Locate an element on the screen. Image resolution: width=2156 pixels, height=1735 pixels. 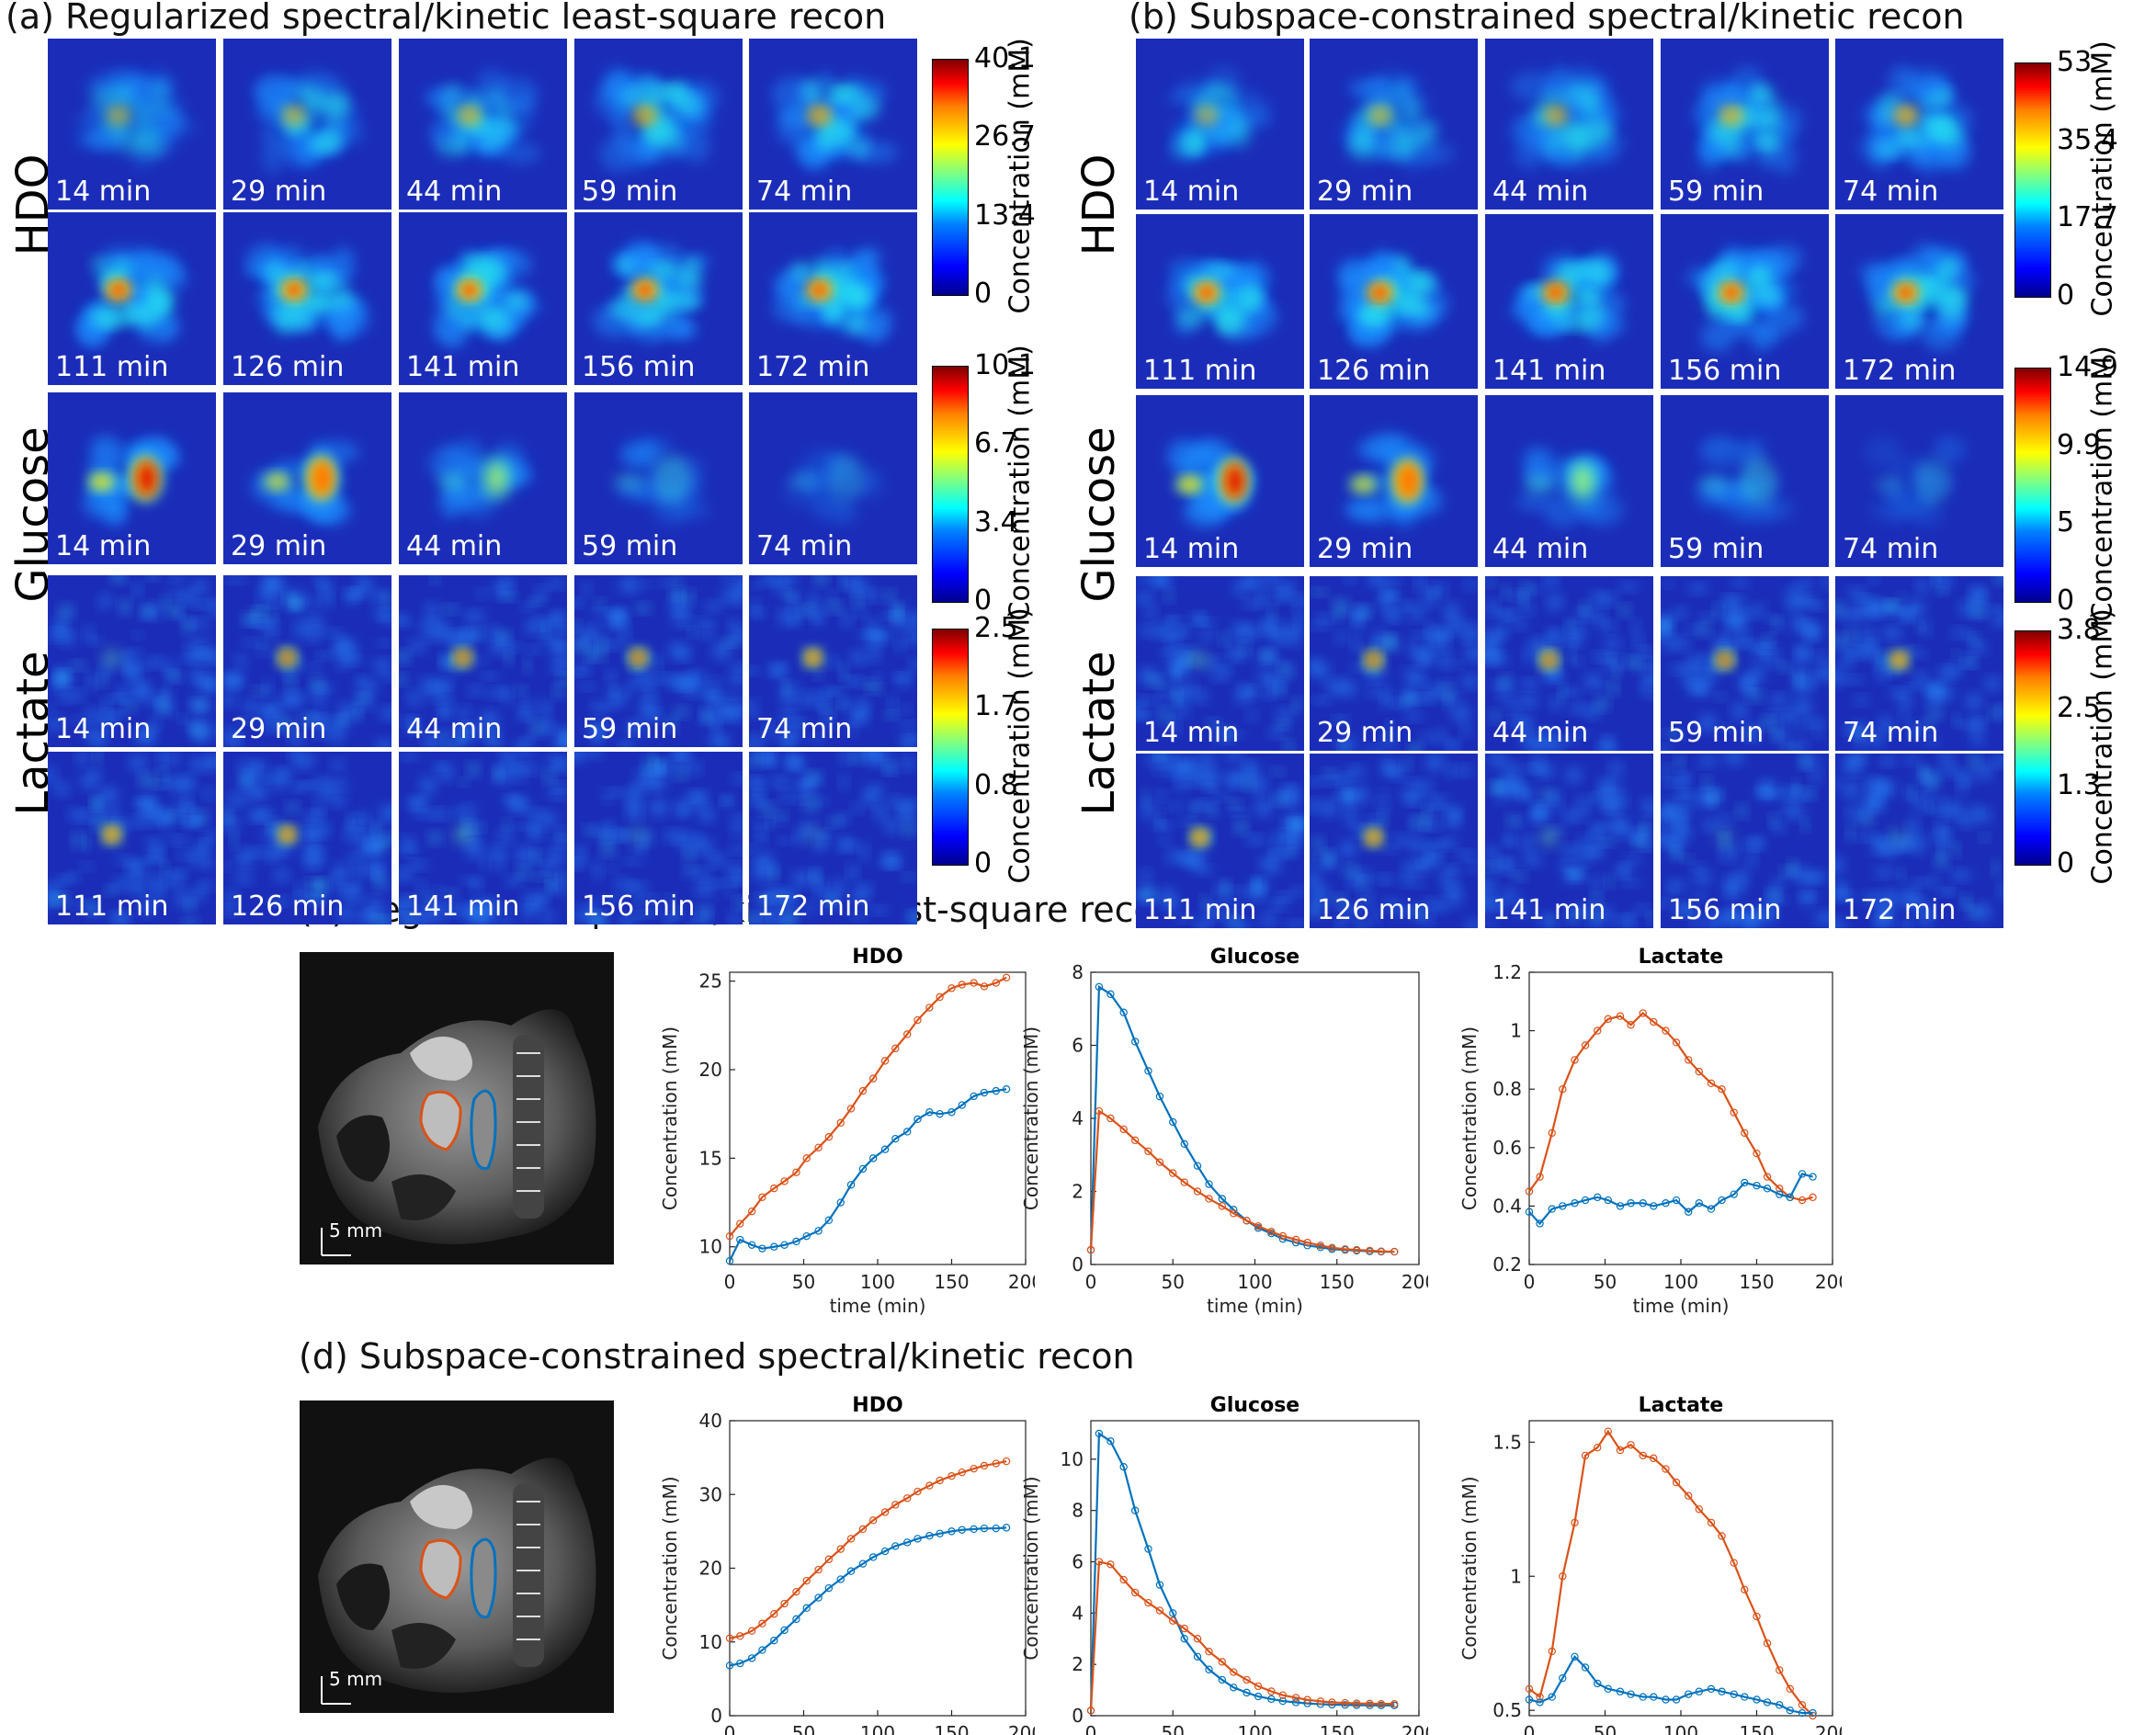
x-tick-label: 100 is located at coordinates (877, 1282).